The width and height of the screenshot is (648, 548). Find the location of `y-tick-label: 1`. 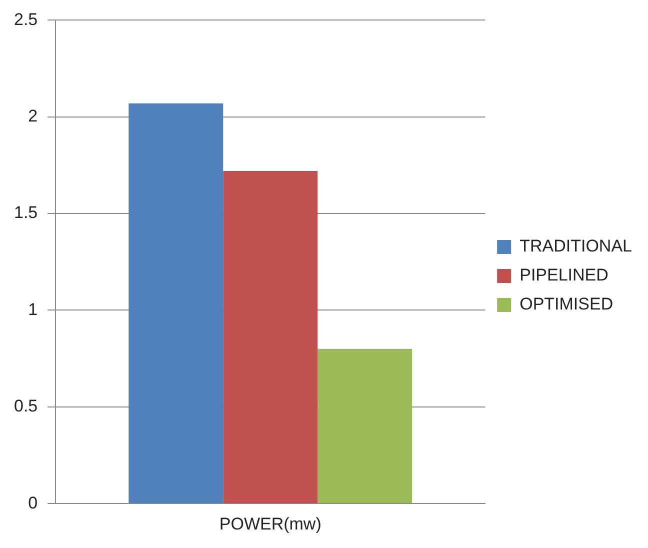

y-tick-label: 1 is located at coordinates (33, 309).